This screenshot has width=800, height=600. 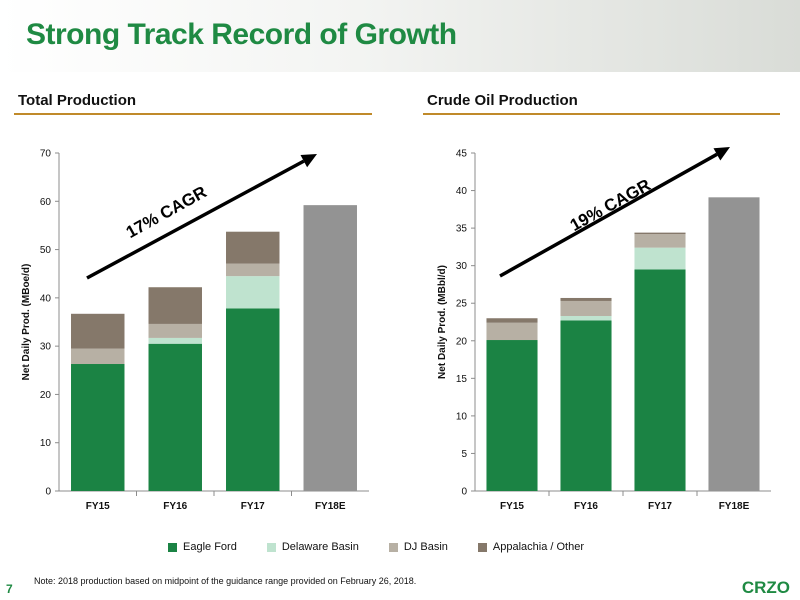 I want to click on oil-cagr-arrowhead, so click(x=721, y=154).